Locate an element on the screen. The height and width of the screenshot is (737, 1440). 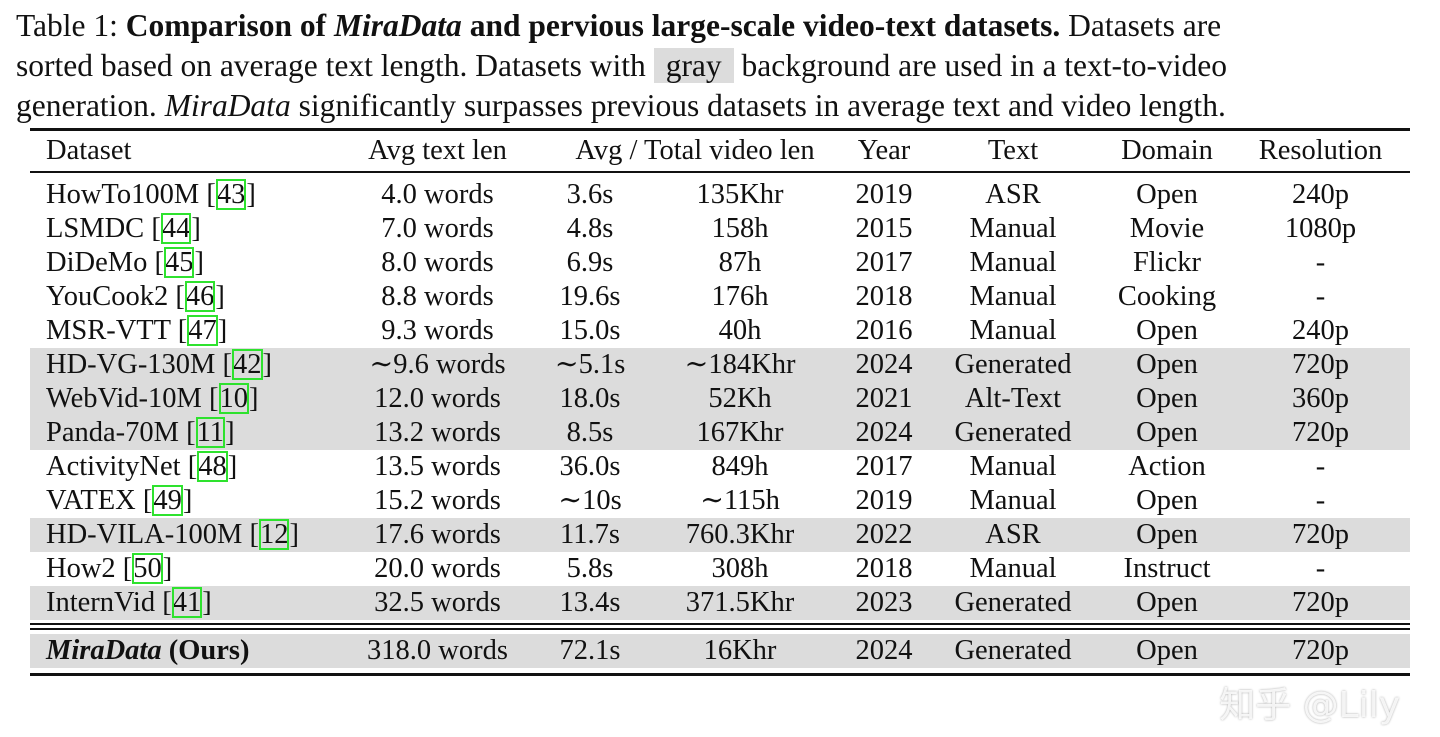
cell-avg: 11.7s is located at coordinates (590, 534).